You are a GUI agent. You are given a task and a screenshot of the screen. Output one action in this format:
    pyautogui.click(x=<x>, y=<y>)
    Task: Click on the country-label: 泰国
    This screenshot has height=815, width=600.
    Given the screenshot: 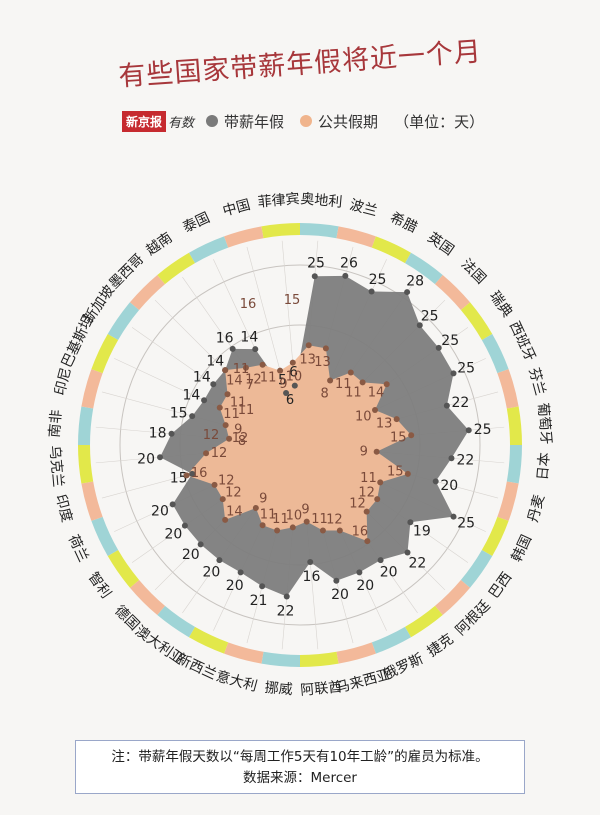 What is the action you would take?
    pyautogui.click(x=196, y=223)
    